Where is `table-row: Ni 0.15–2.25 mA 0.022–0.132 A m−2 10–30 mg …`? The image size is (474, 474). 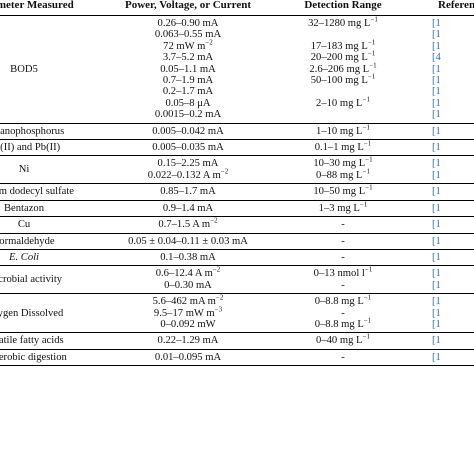 table-row: Ni 0.15–2.25 mA 0.022–0.132 A m−2 10–30 mg … is located at coordinates (237, 170).